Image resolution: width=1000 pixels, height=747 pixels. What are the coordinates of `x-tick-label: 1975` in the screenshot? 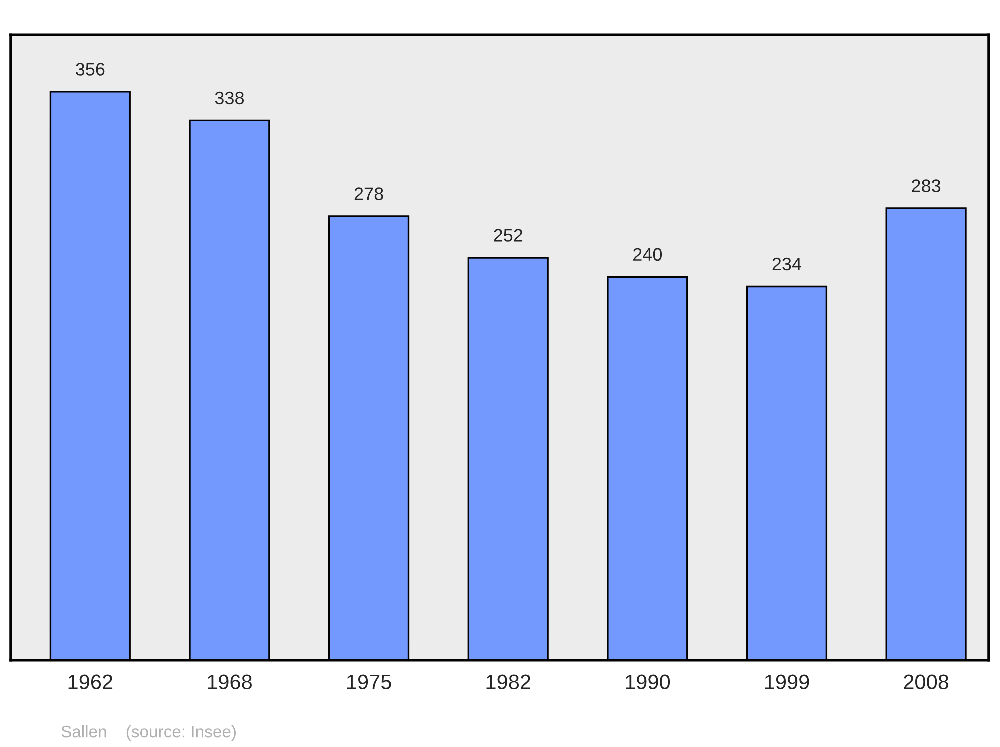 It's located at (369, 682).